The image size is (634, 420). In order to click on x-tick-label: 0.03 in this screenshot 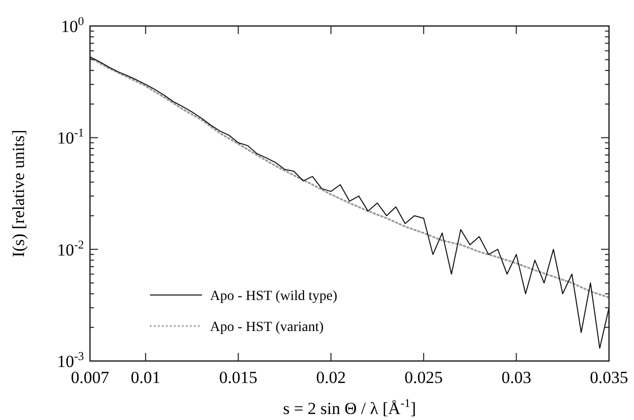, I will do `click(516, 377)`.